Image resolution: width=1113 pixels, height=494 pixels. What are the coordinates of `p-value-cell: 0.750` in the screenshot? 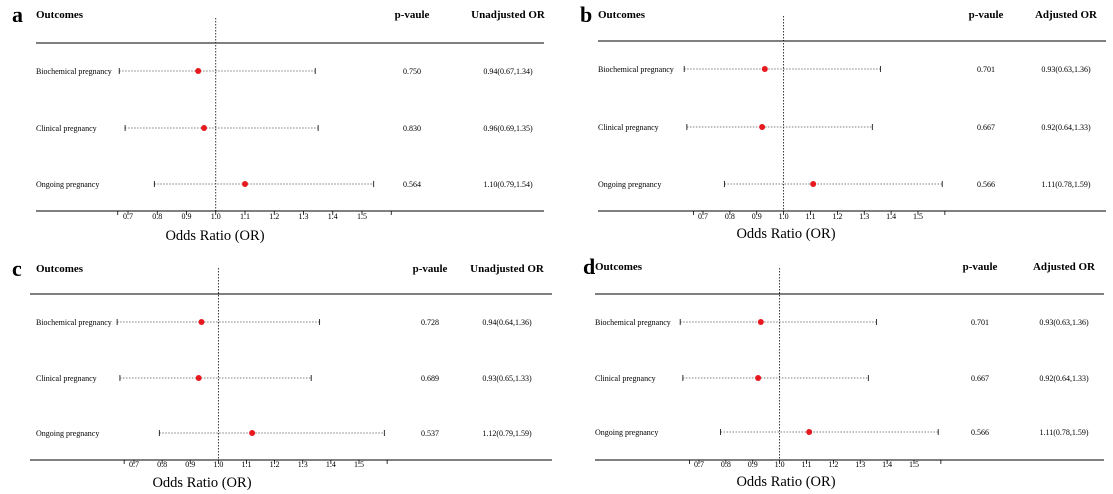 It's located at (412, 71).